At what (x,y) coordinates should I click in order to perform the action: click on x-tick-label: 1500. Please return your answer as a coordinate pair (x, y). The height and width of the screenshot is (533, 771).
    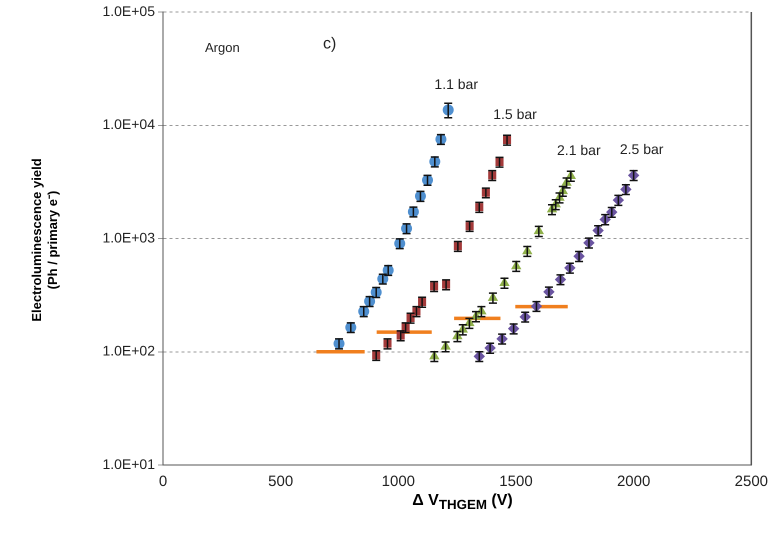
    Looking at the image, I should click on (516, 481).